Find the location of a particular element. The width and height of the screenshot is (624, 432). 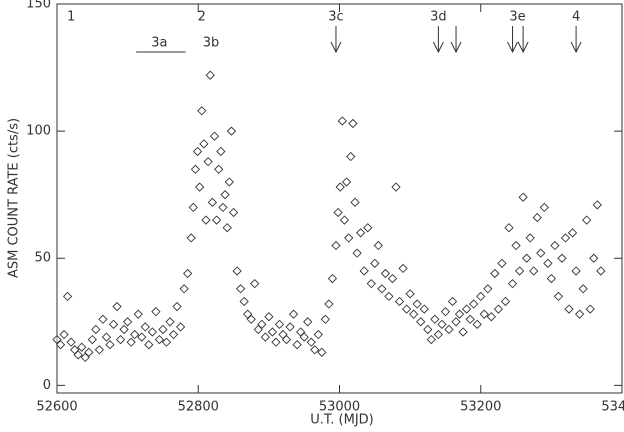

x-tick-label: 53400 is located at coordinates (612, 407).